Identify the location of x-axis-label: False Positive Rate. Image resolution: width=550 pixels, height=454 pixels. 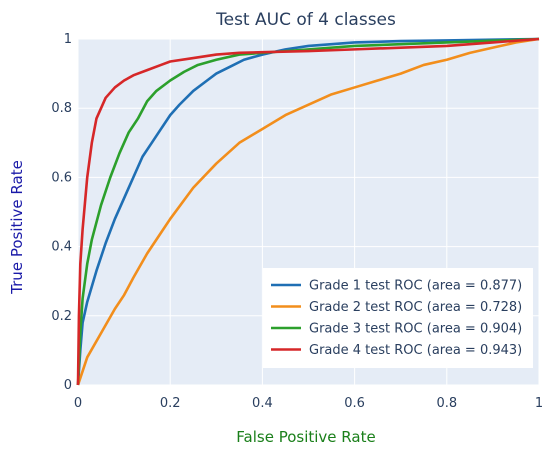
(305, 437).